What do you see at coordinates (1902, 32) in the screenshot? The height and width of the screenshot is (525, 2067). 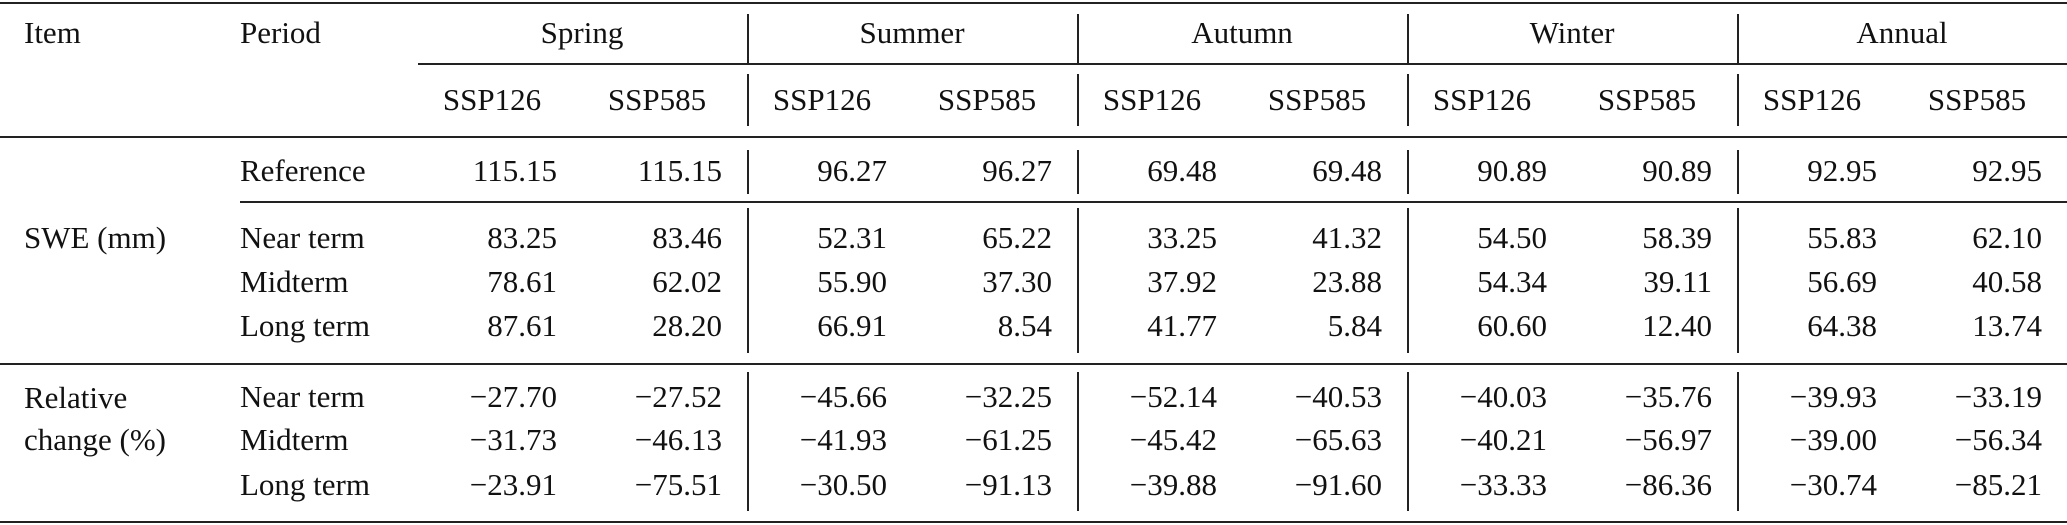 I see `season-header: Annual` at bounding box center [1902, 32].